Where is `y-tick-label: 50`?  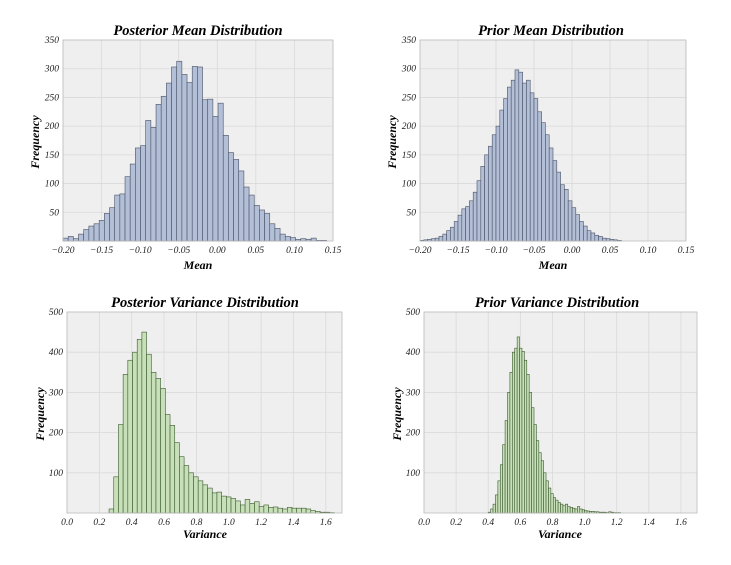
y-tick-label: 50 is located at coordinates (412, 213).